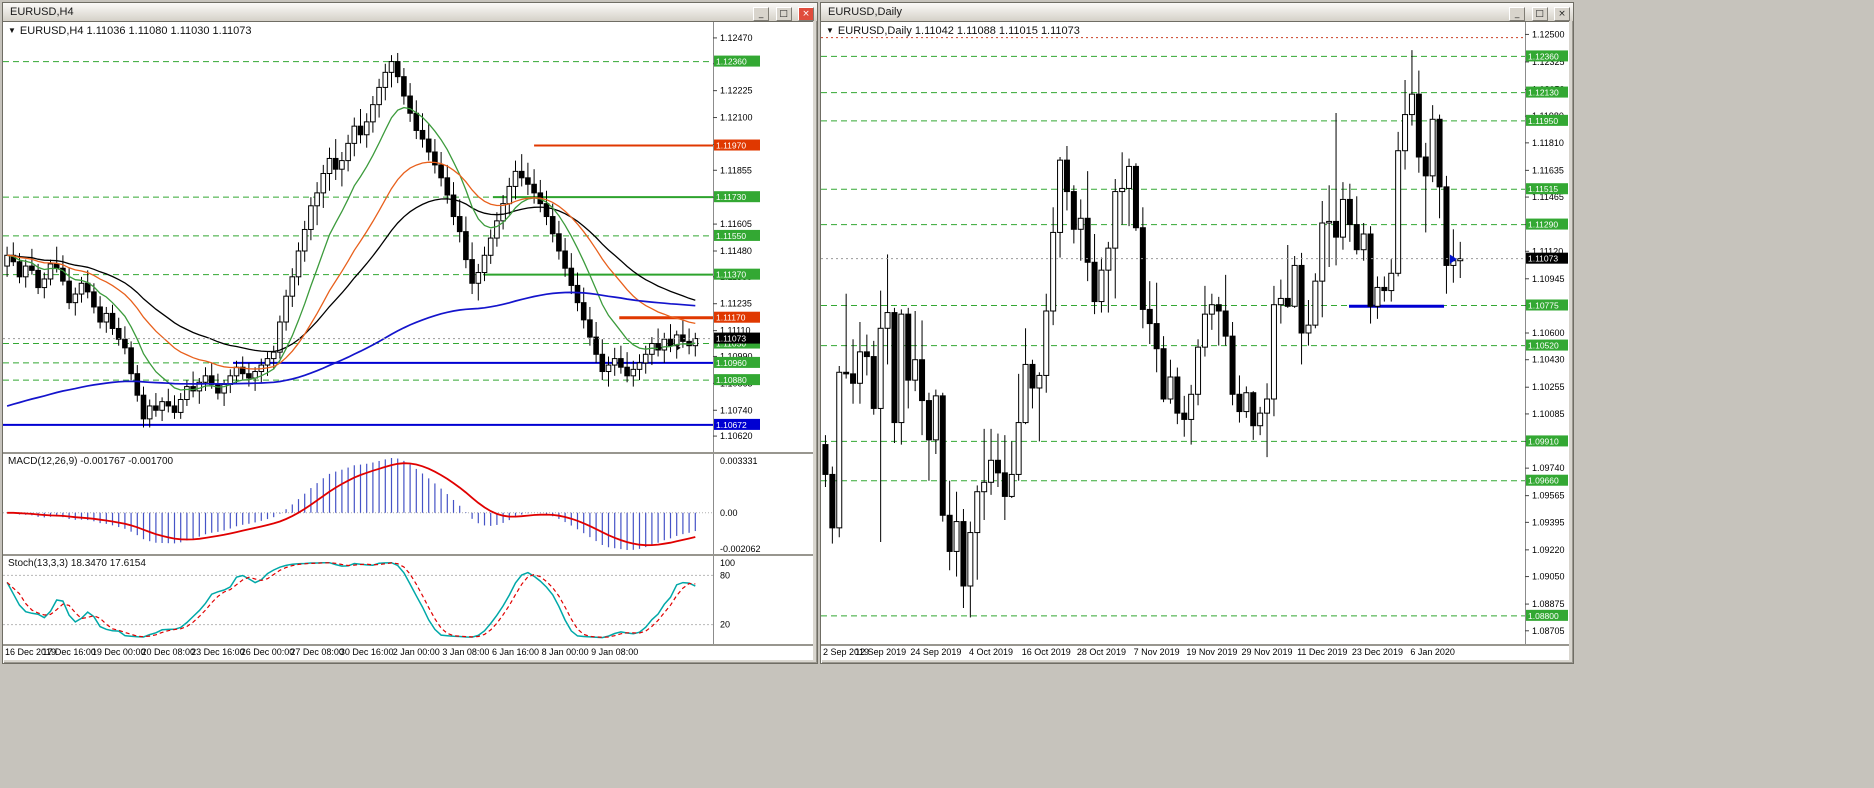  What do you see at coordinates (1156, 652) in the screenshot?
I see `time-label: 7 Nov 2019` at bounding box center [1156, 652].